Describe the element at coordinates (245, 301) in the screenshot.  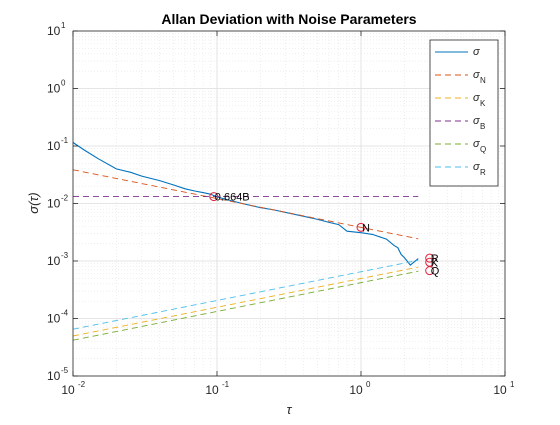
I see `series-line-k` at that location.